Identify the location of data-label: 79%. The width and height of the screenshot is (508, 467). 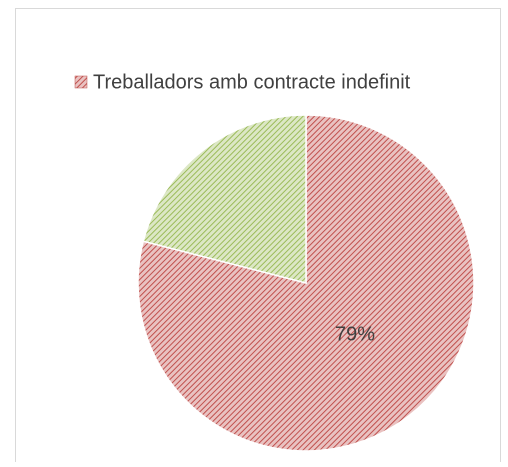
(355, 334).